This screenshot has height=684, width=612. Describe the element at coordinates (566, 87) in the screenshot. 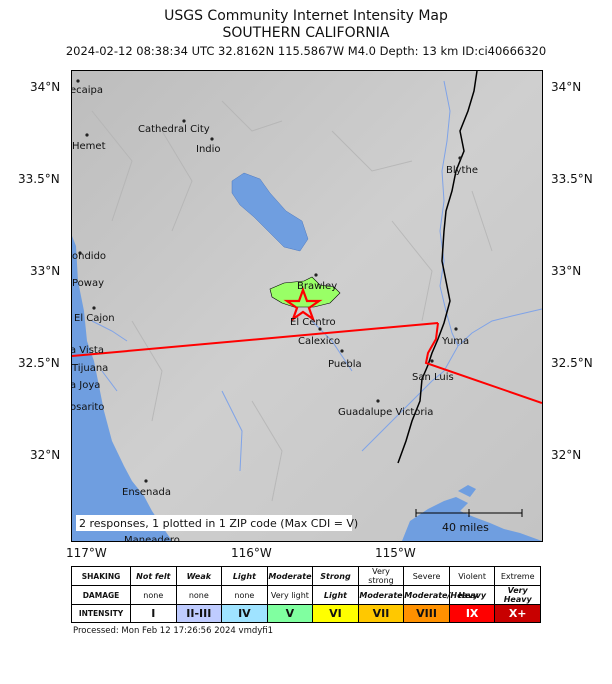

I see `lat-label-34-right: 34°N` at that location.